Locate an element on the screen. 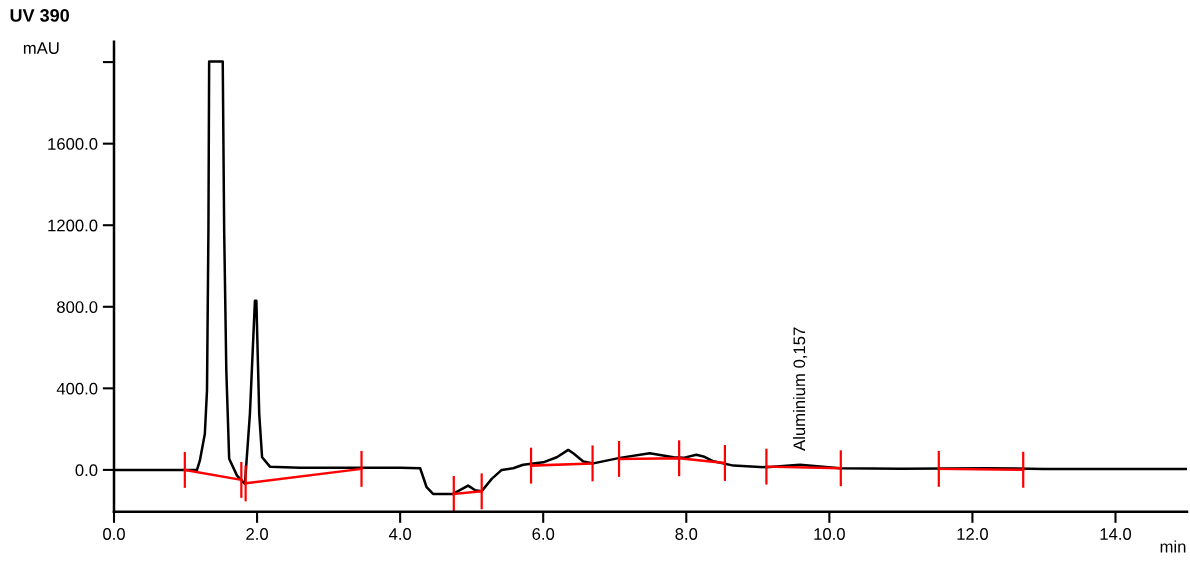  x-tick-label: 6.0 is located at coordinates (543, 534).